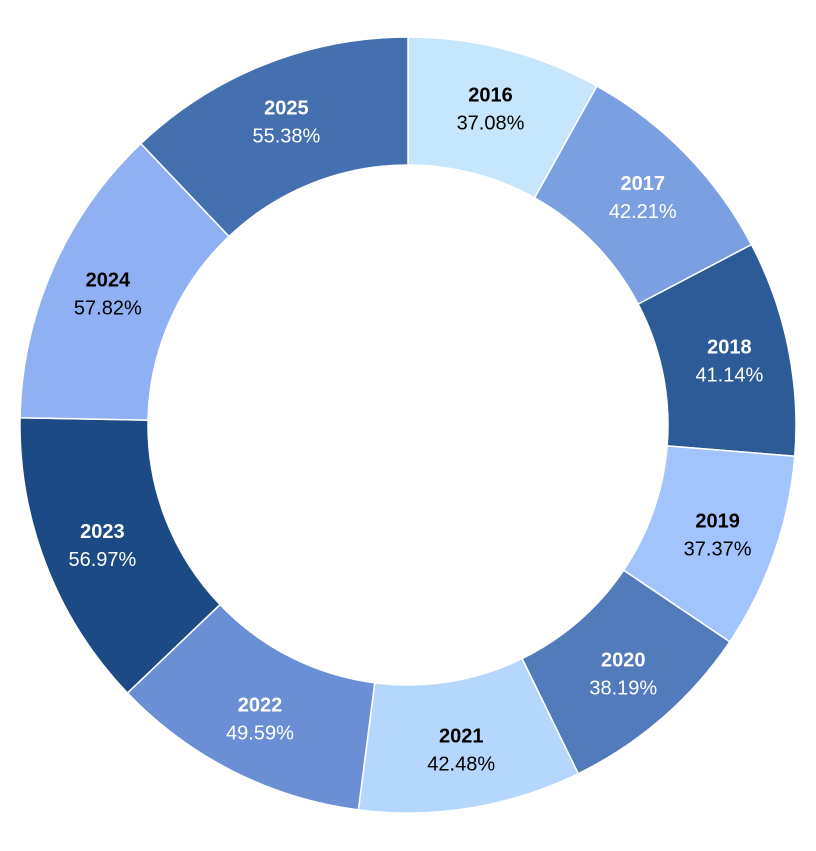 The image size is (816, 851). Describe the element at coordinates (286, 108) in the screenshot. I see `slice-label-2025: 2025` at that location.